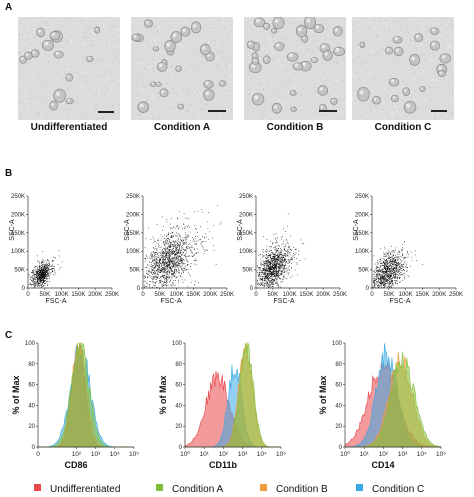 Image resolution: width=474 pixels, height=497 pixels. Describe the element at coordinates (18, 234) in the screenshot. I see `y-tick-label: 150K` at that location.